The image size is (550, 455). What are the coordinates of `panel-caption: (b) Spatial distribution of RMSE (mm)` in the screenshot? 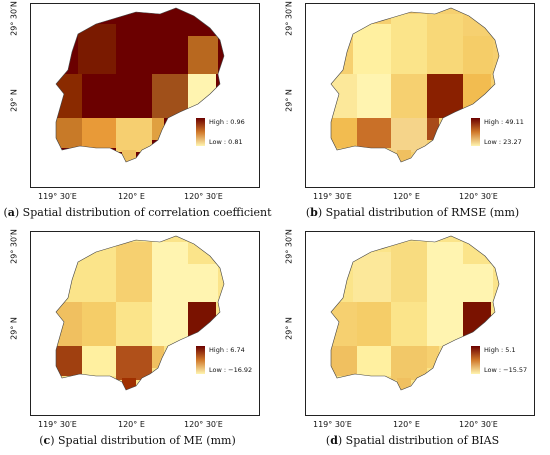 It's located at (412, 212).